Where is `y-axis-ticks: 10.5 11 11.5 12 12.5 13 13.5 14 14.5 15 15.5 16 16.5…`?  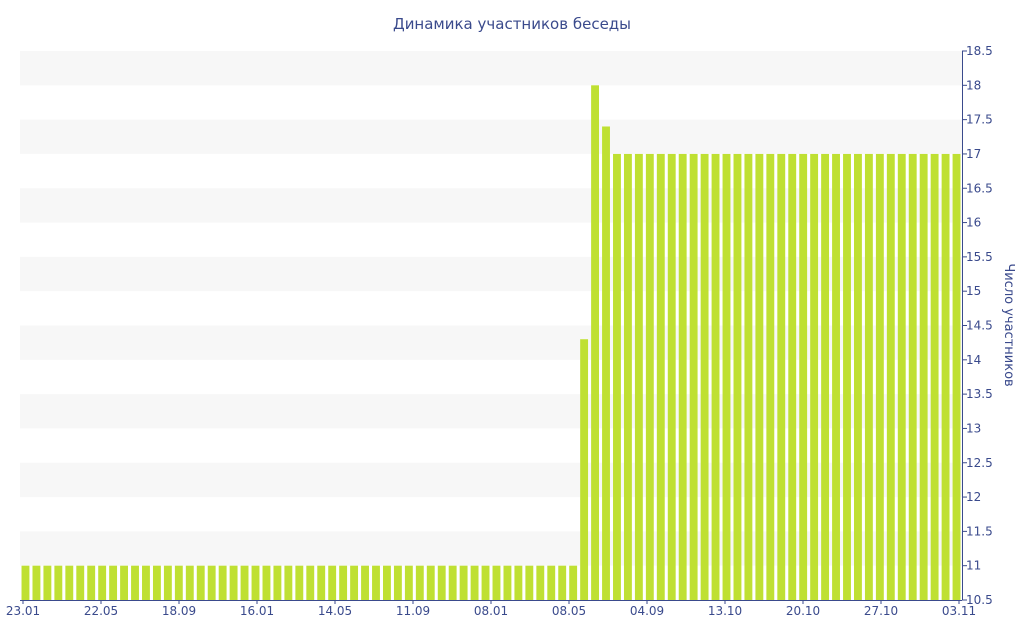
y-axis-ticks: 10.5 11 11.5 12 12.5 13 13.5 14 14.5 15 15.5 16 16.5… is located at coordinates (977, 325).